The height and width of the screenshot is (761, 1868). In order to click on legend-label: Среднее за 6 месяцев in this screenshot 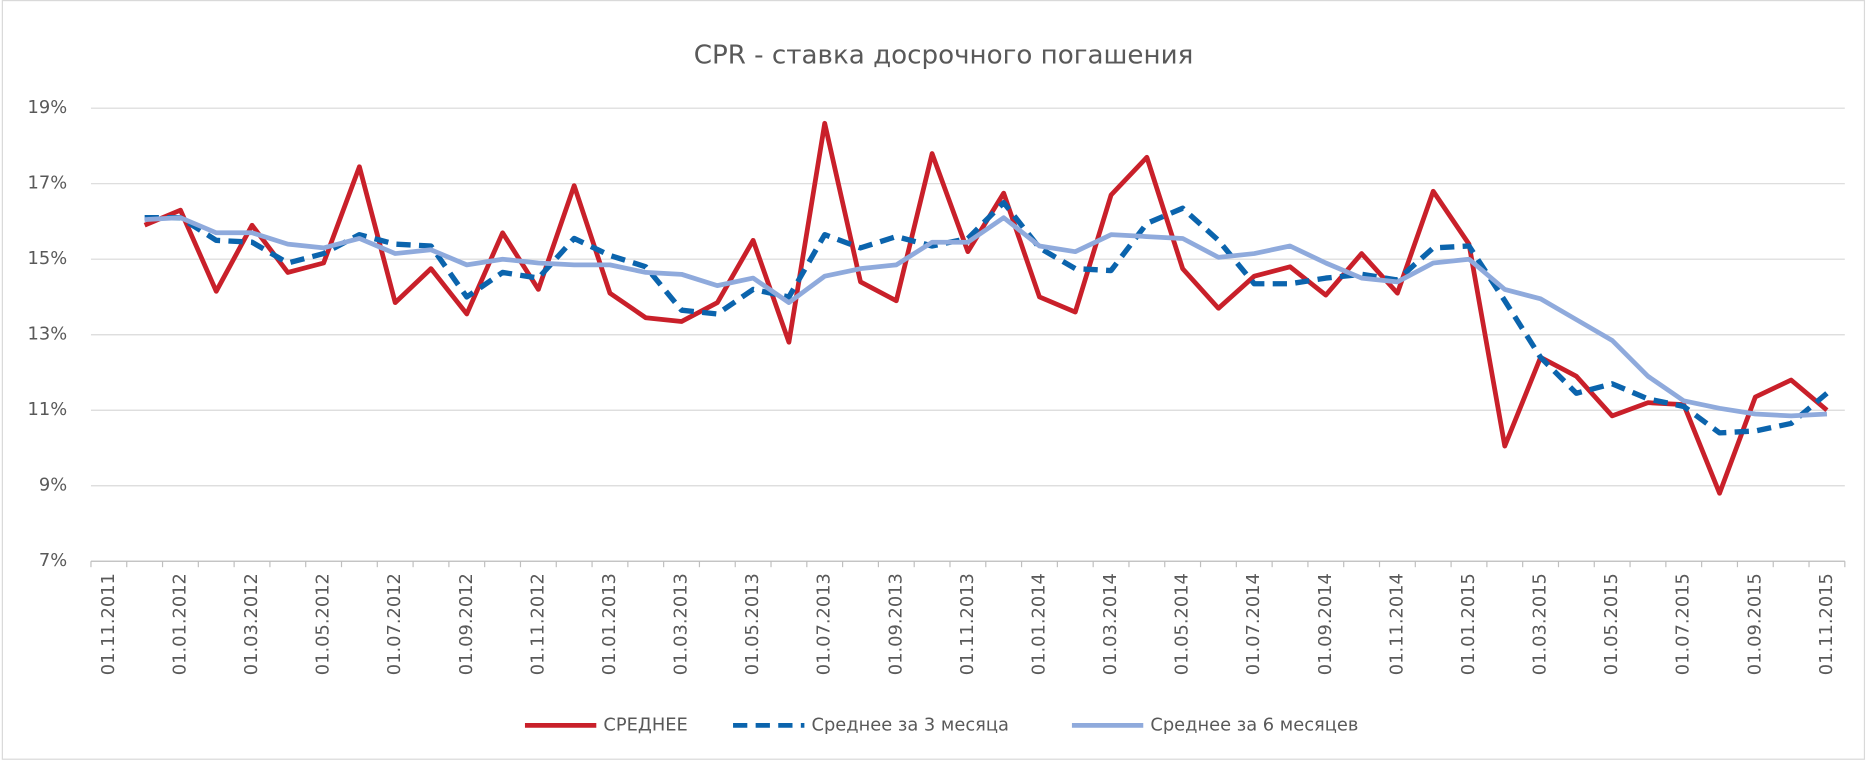, I will do `click(1254, 724)`.